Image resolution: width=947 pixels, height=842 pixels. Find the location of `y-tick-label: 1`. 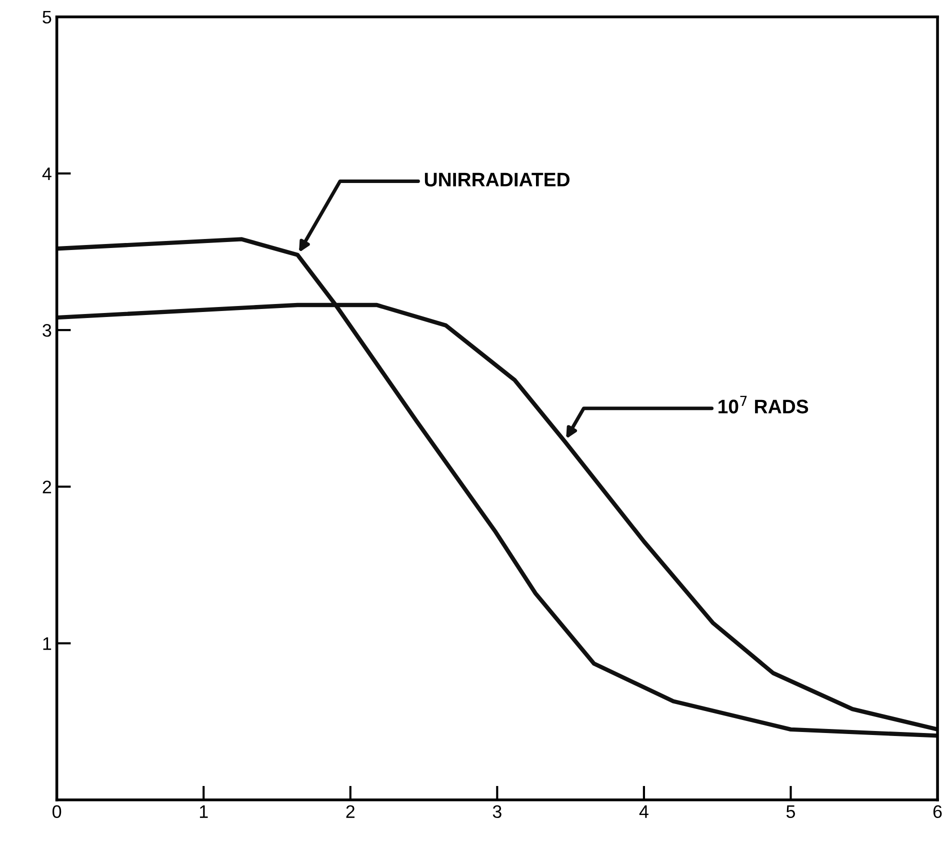

y-tick-label: 1 is located at coordinates (47, 643).